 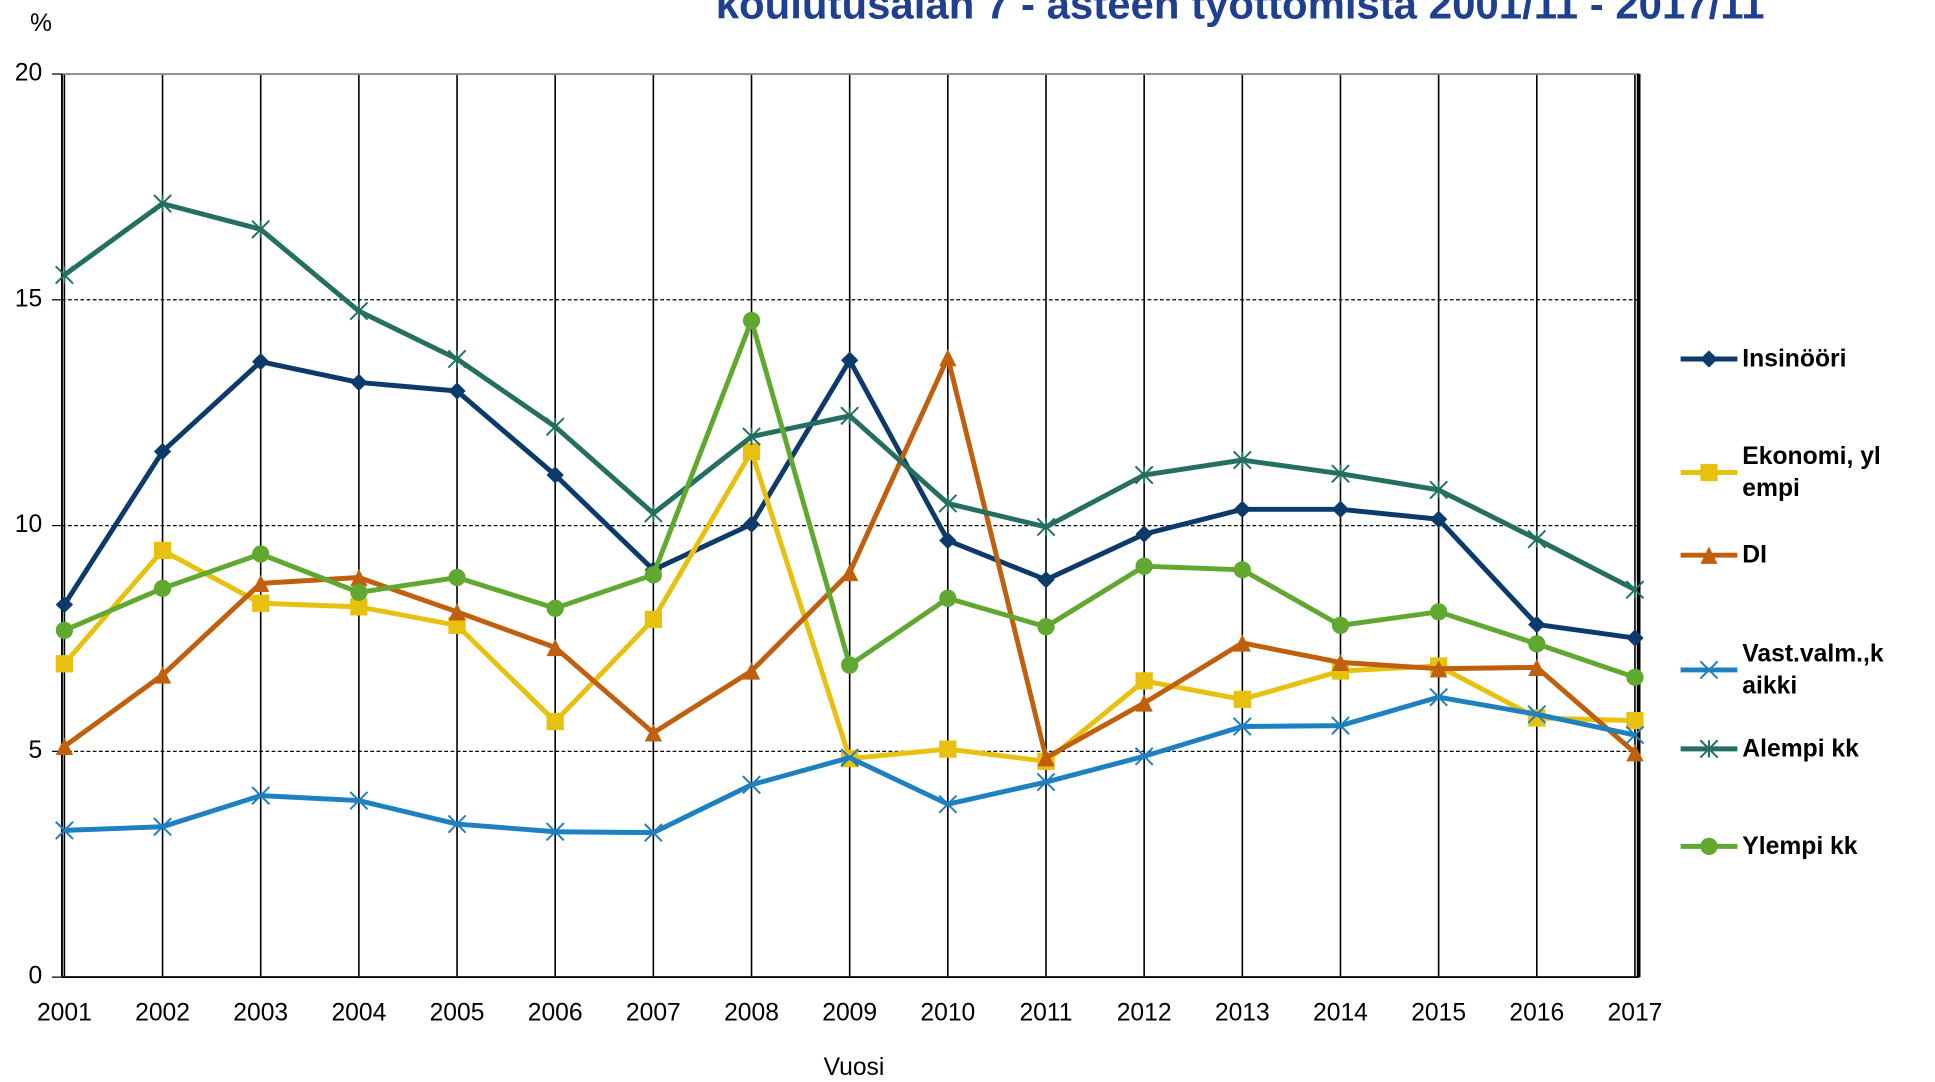 I want to click on legend-label-box: Vast.valm.,kaikki, so click(x=1813, y=670).